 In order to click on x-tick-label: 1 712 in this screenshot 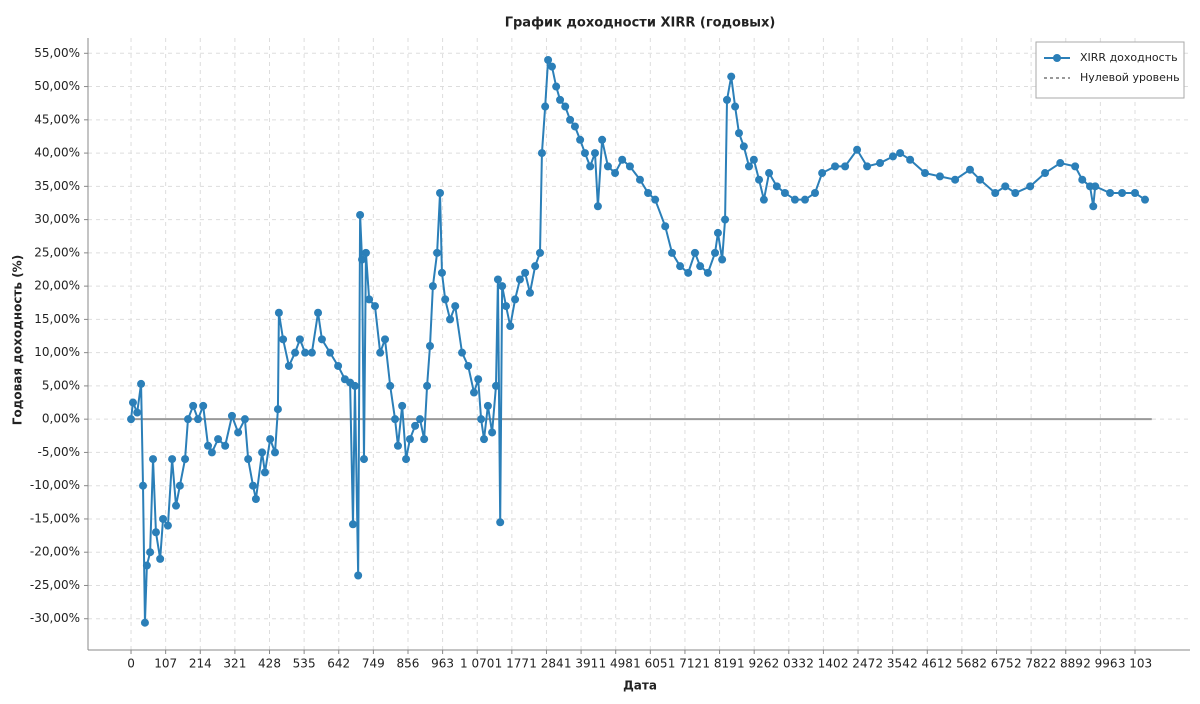, I will do `click(685, 664)`.